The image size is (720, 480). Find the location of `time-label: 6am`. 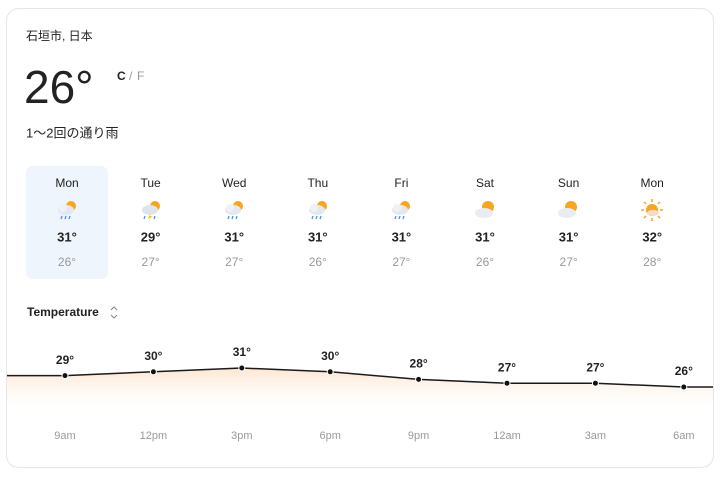

time-label: 6am is located at coordinates (683, 436).